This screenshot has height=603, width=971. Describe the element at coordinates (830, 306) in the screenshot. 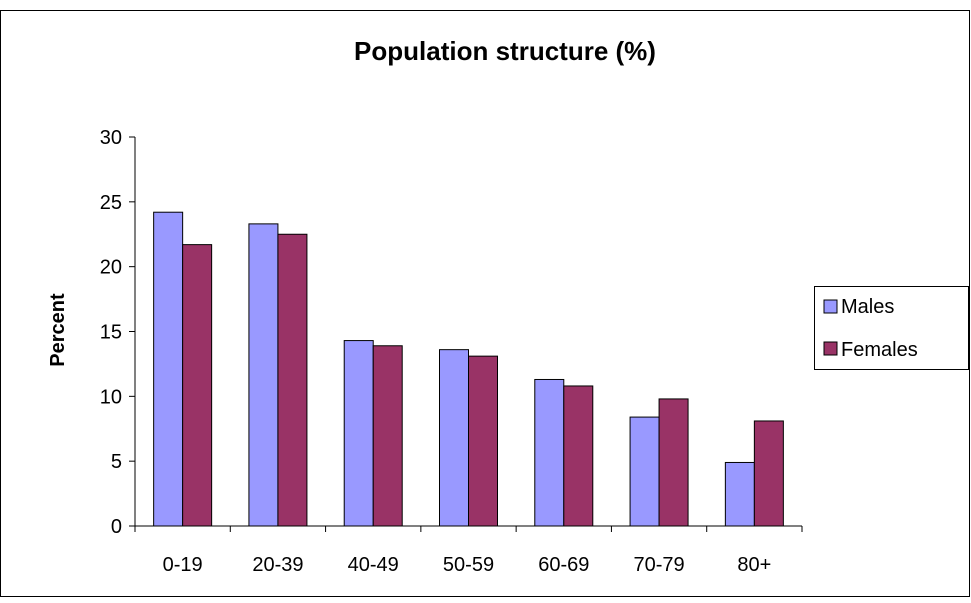

I see `legend-swatch-males` at that location.